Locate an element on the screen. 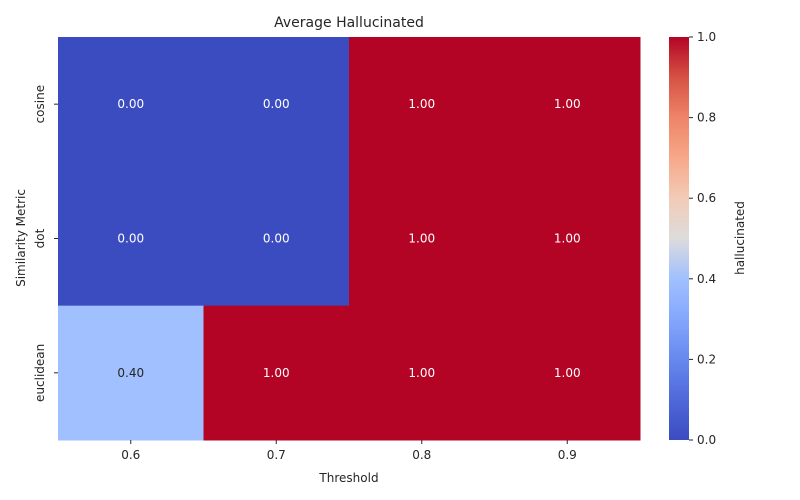  colorbar-tick-label: 0.6 is located at coordinates (706, 198).